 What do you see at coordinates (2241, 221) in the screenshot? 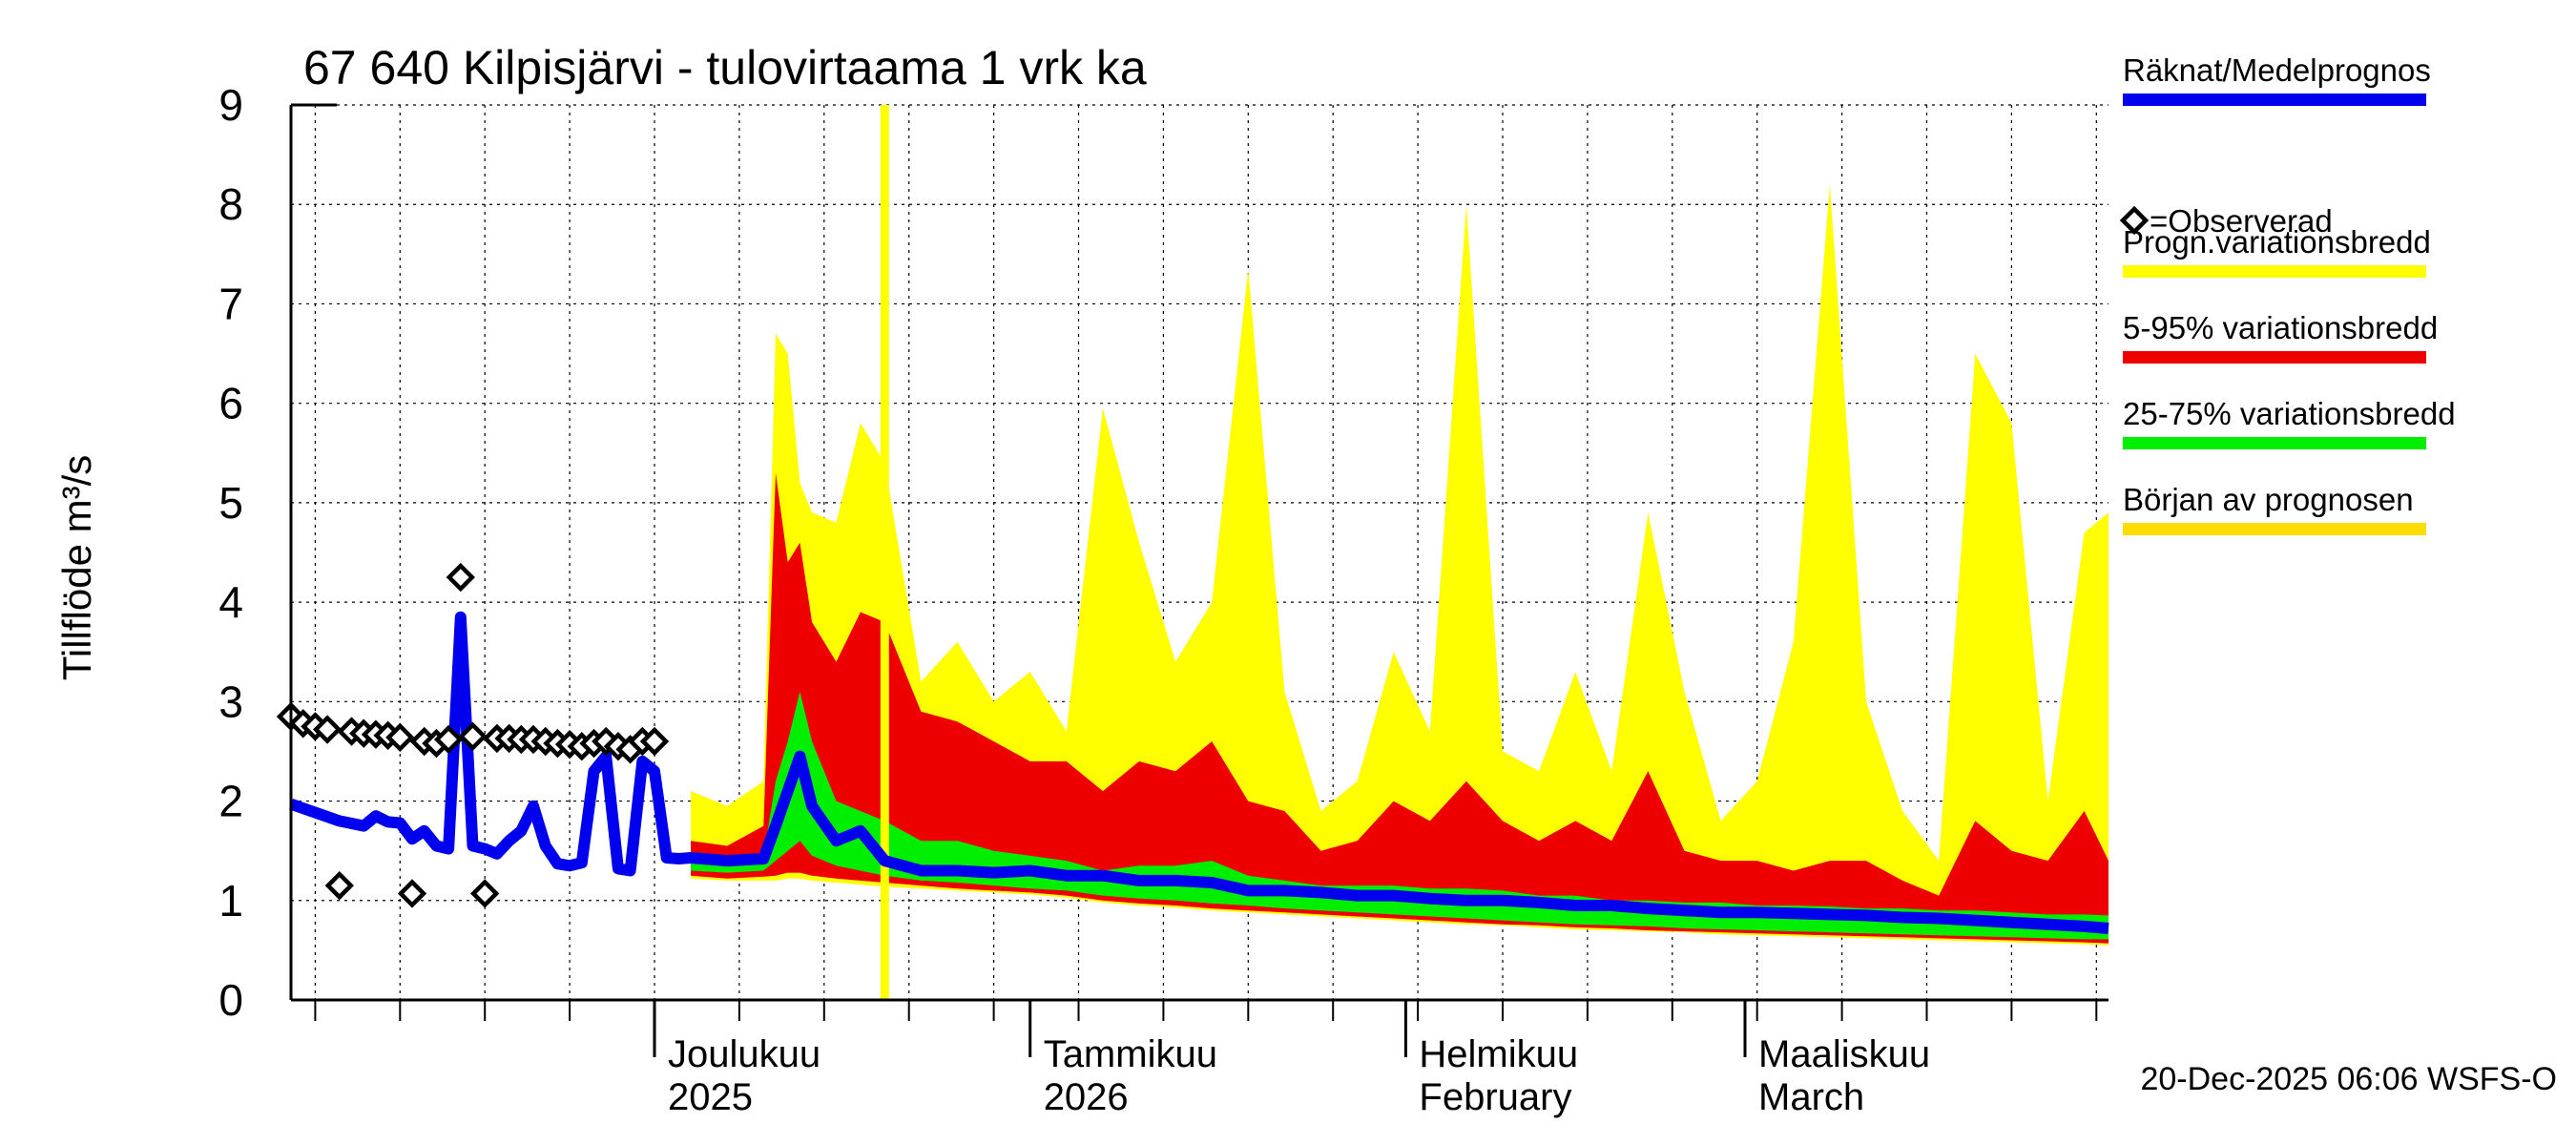
I see `legend-label: =Observerad` at bounding box center [2241, 221].